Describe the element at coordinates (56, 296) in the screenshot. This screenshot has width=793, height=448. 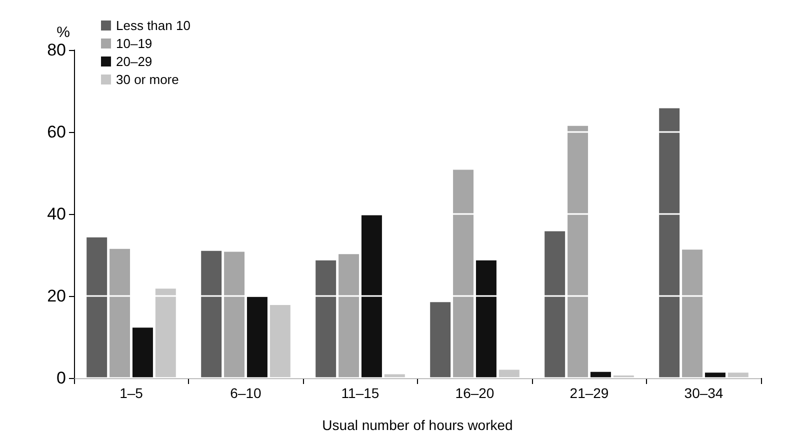
I see `y-tick-label: 20` at that location.